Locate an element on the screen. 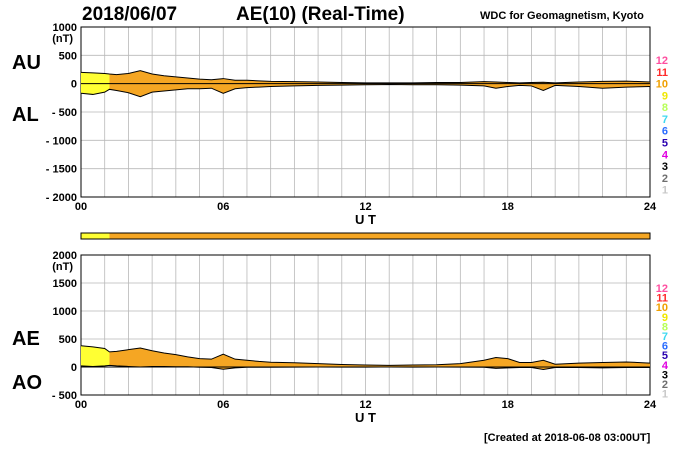  station-bar-frame is located at coordinates (365, 236).